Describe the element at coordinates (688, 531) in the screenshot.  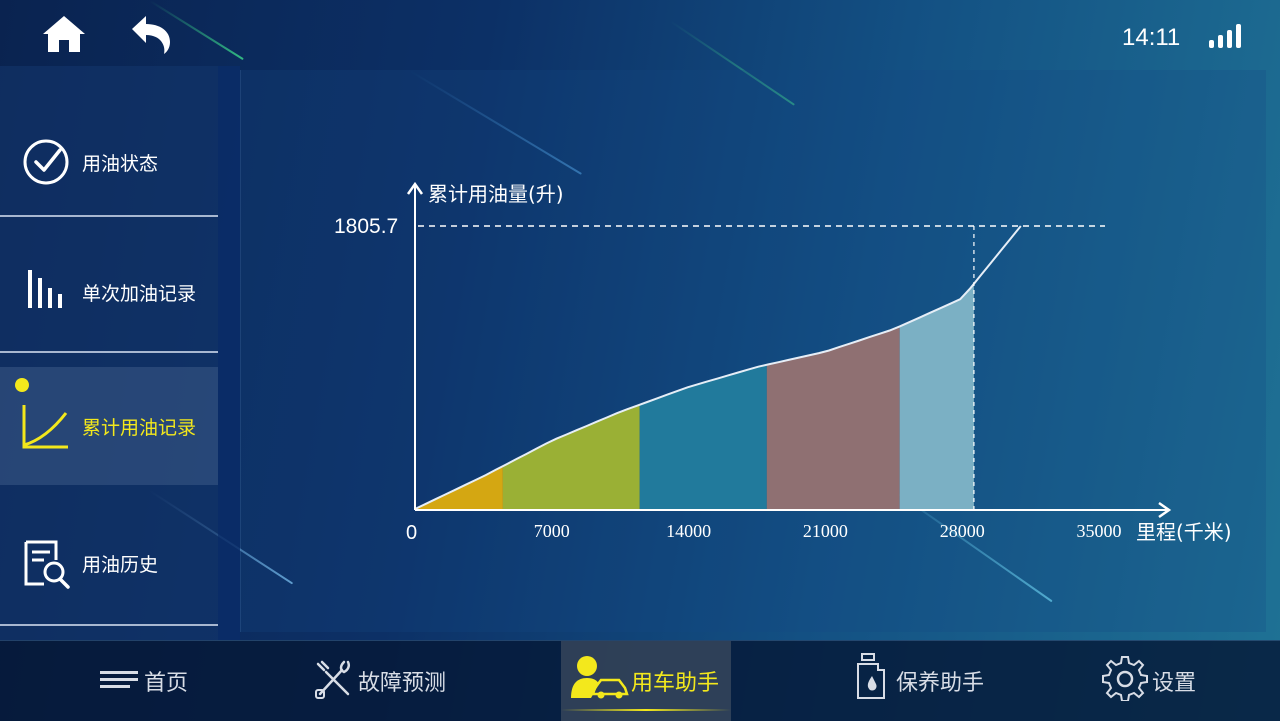
I see `x-tick-label: 14000` at that location.